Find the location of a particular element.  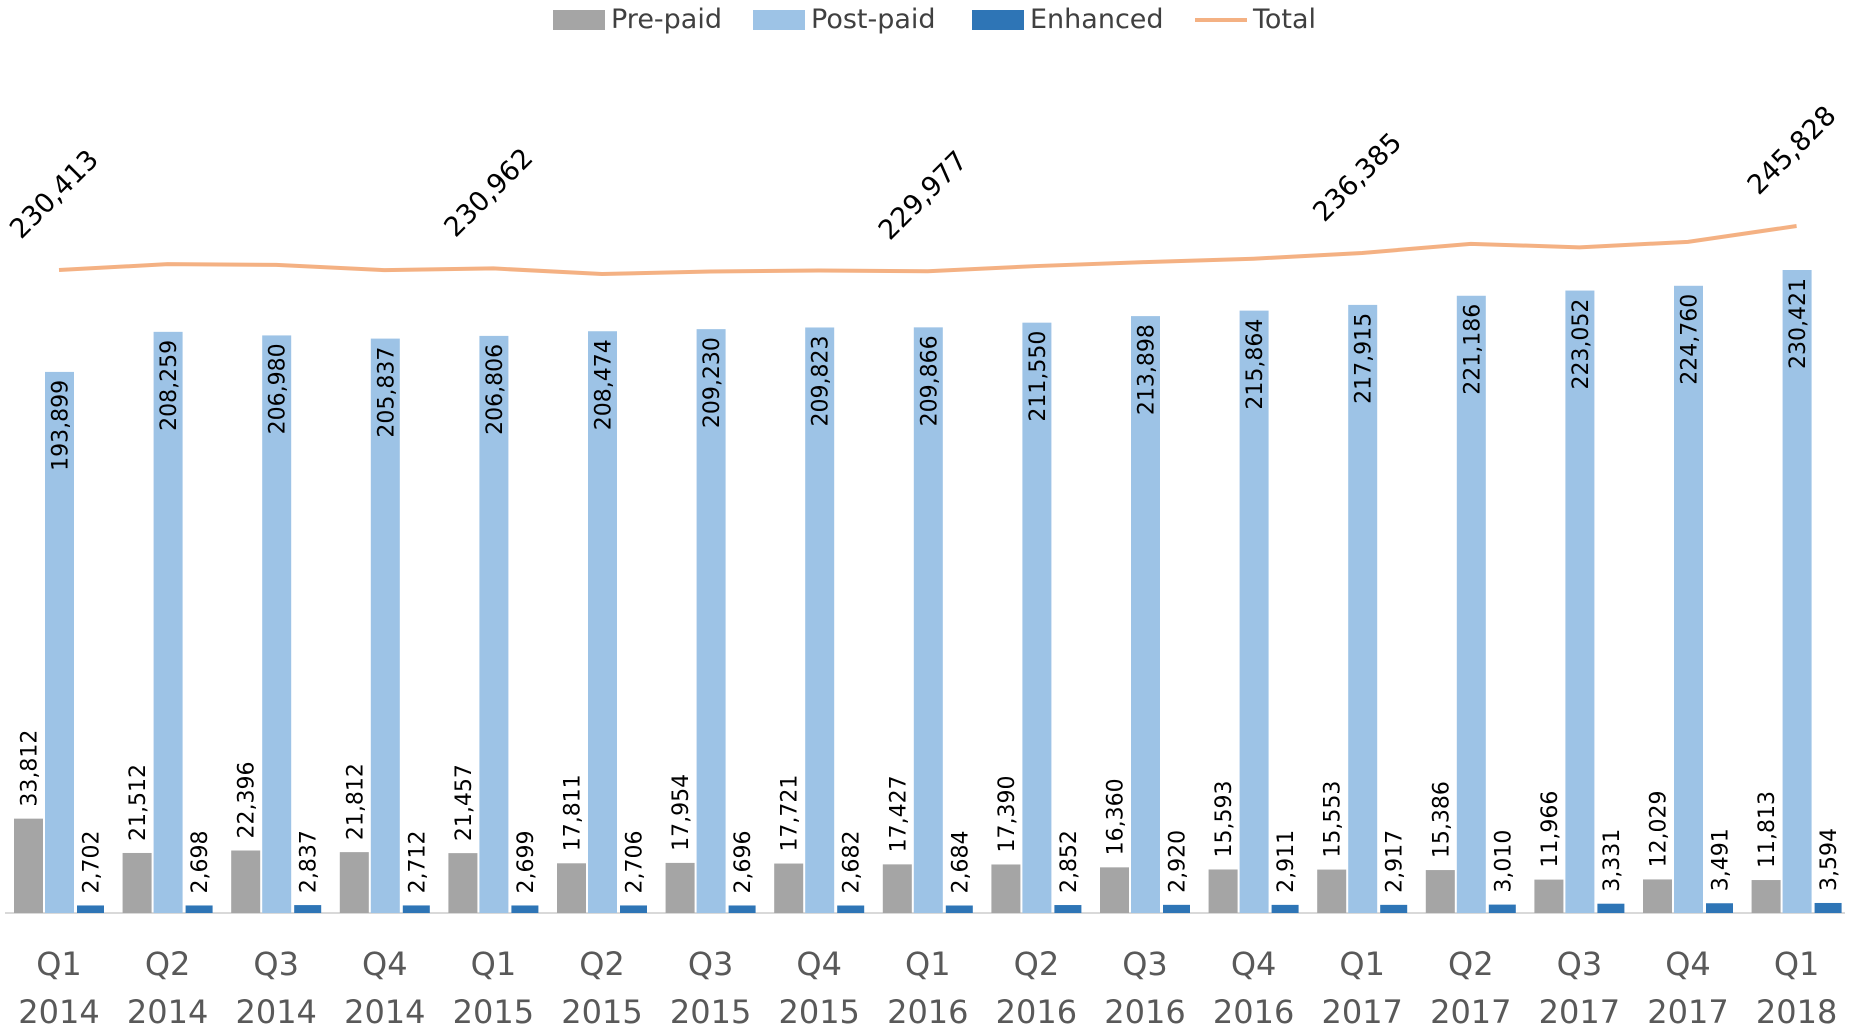

data-label-prepaid-0: 33,812 is located at coordinates (30, 768).